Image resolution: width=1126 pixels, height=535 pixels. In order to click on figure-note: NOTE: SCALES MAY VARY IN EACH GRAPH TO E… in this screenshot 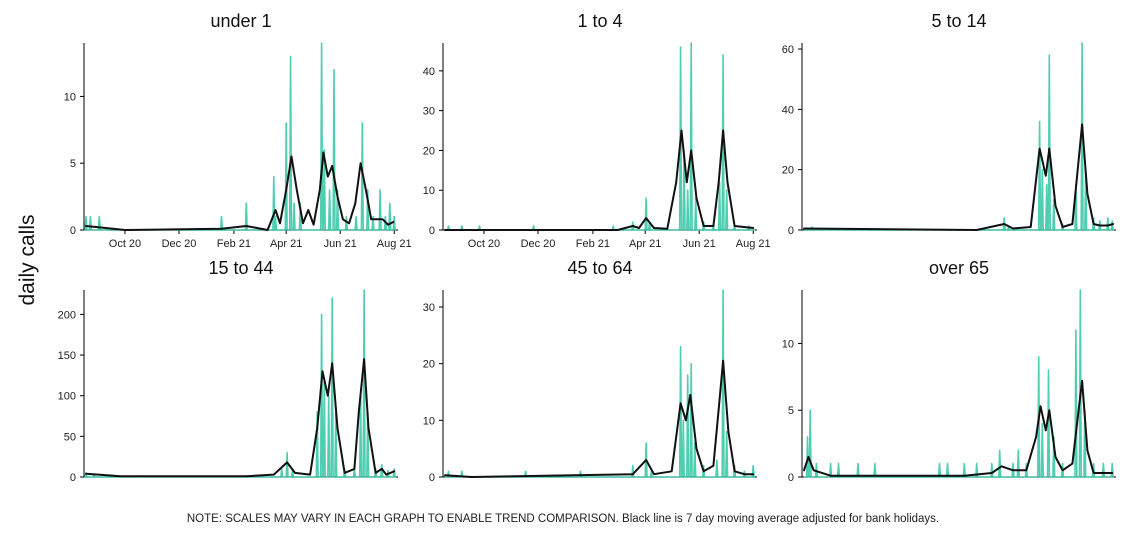, I will do `click(563, 519)`.